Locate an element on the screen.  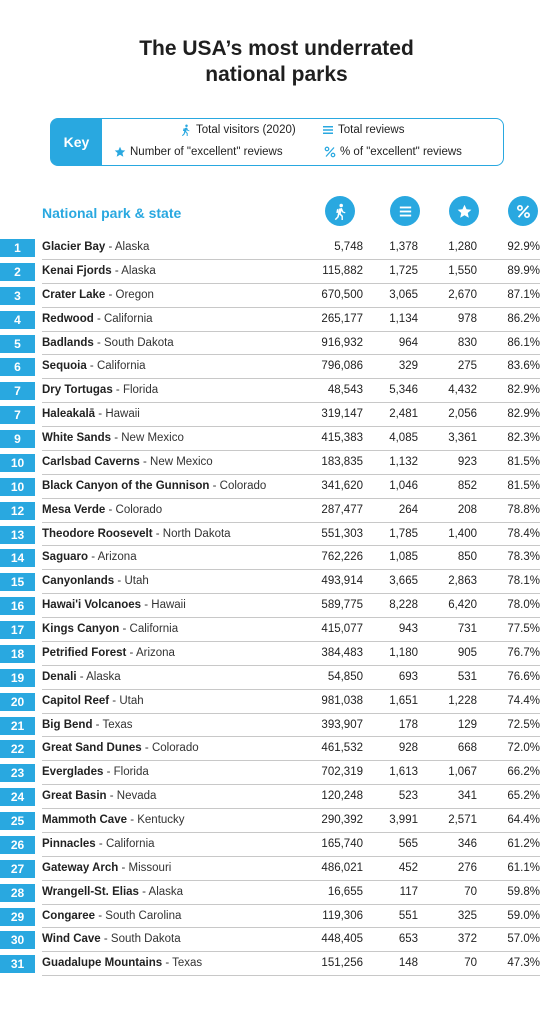
park-name: Guadalupe Mountains is located at coordinates (102, 963).